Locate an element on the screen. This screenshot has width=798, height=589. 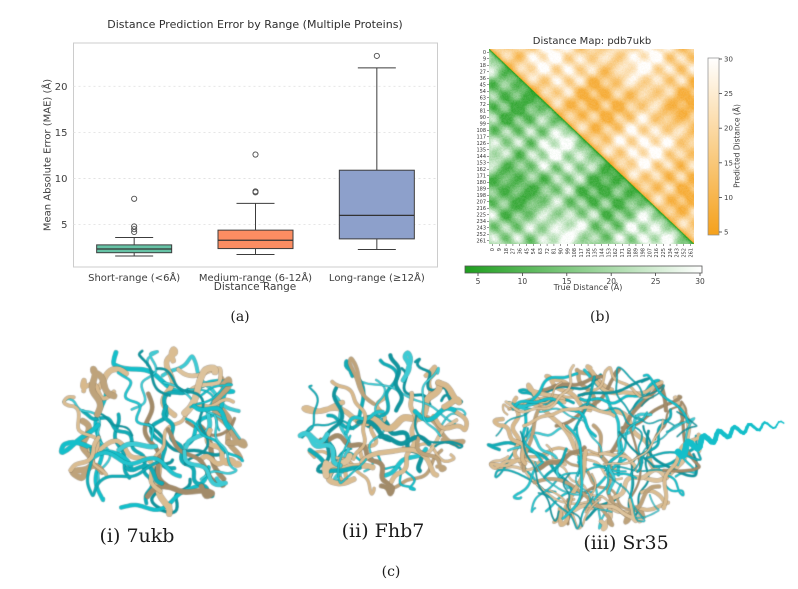
structure-caption-7ukb: (i) 7ukb is located at coordinates (137, 536).